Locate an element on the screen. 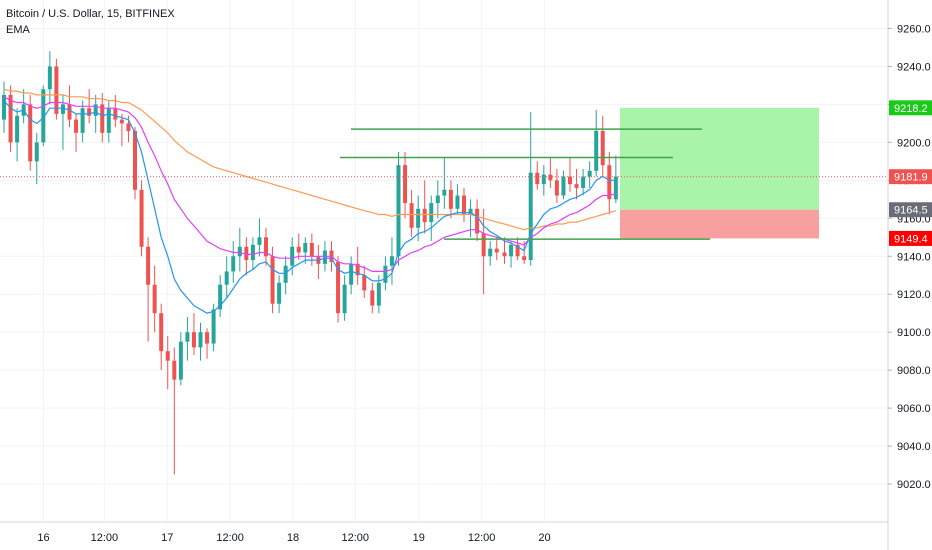  price-tags: 9218.2 9181.9 07:41 9164.5 9149.4 is located at coordinates (910, 173).